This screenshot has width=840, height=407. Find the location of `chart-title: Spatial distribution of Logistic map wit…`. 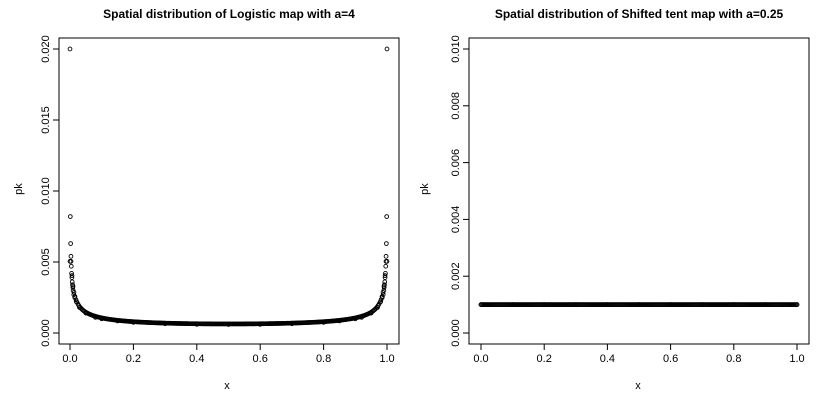

chart-title: Spatial distribution of Logistic map wit… is located at coordinates (229, 14).